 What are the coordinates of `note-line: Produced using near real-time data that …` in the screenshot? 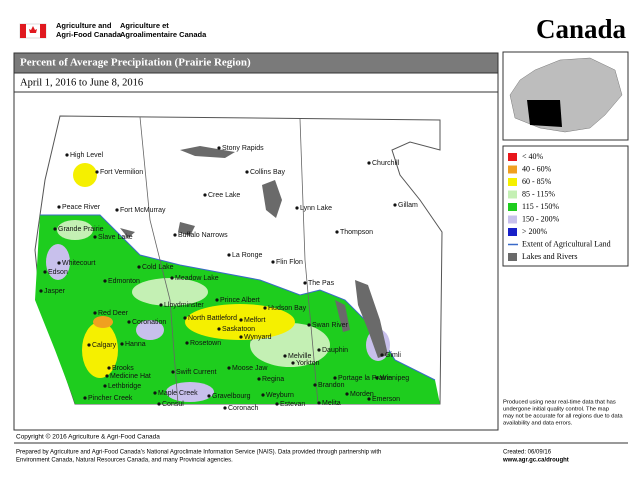 It's located at (559, 403).